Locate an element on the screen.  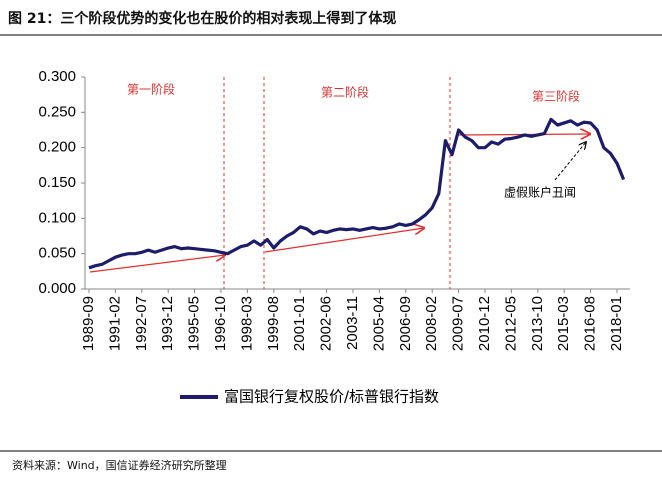
y-tick-label: 0.300 is located at coordinates (57, 76).